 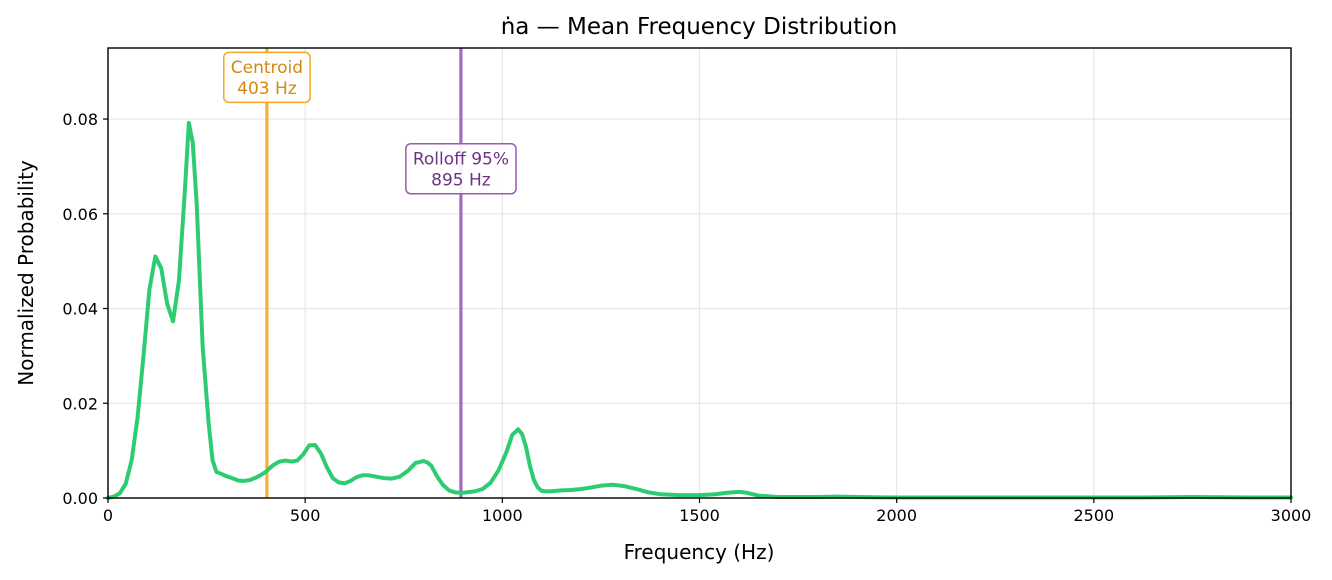 I want to click on x-tick-label: 3000, so click(x=1291, y=515).